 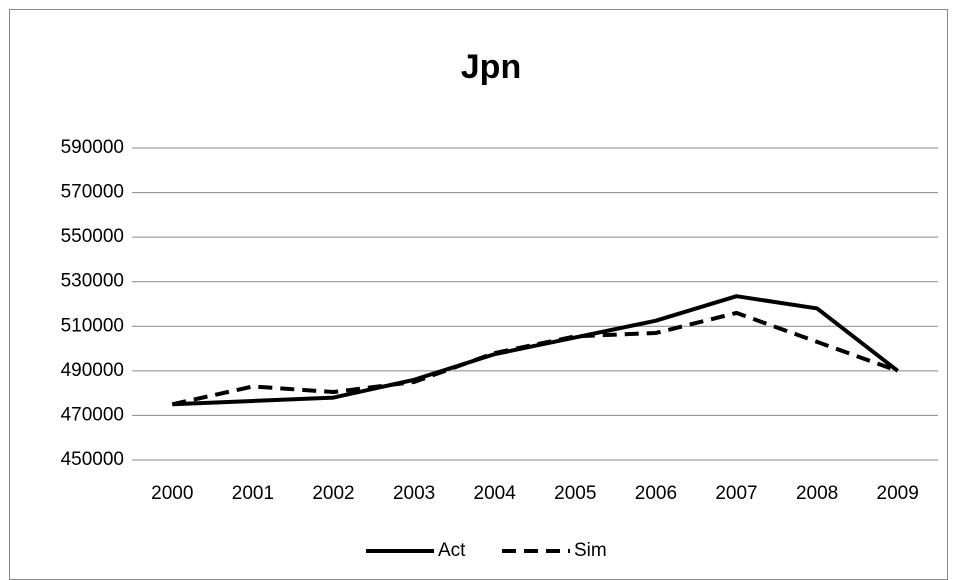 What do you see at coordinates (92, 147) in the screenshot?
I see `y-tick-label: 590000` at bounding box center [92, 147].